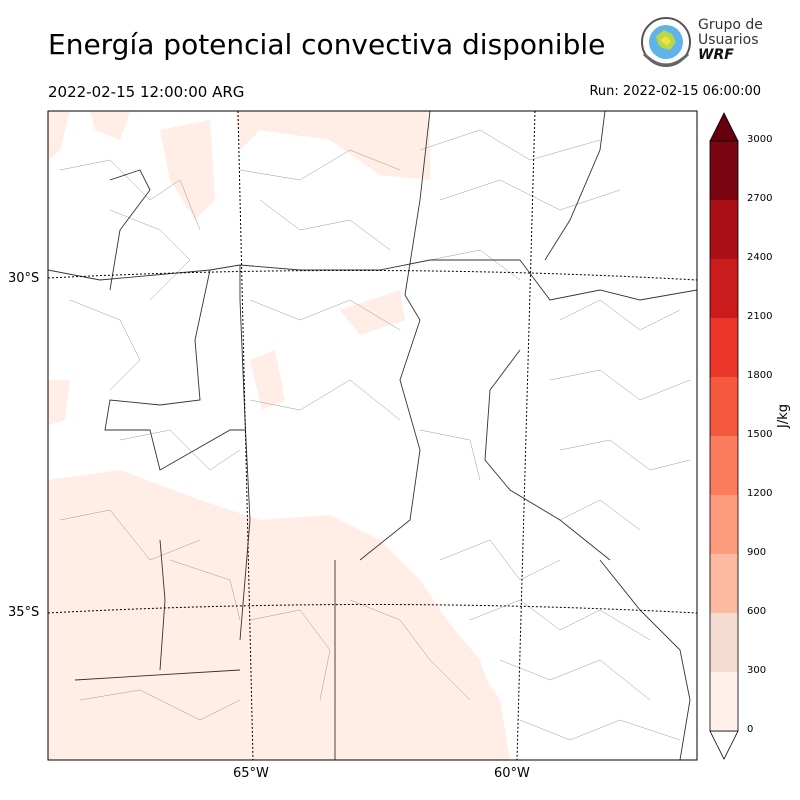 Image resolution: width=800 pixels, height=800 pixels. I want to click on page-title: Energía potencial convectiva disponible, so click(327, 44).